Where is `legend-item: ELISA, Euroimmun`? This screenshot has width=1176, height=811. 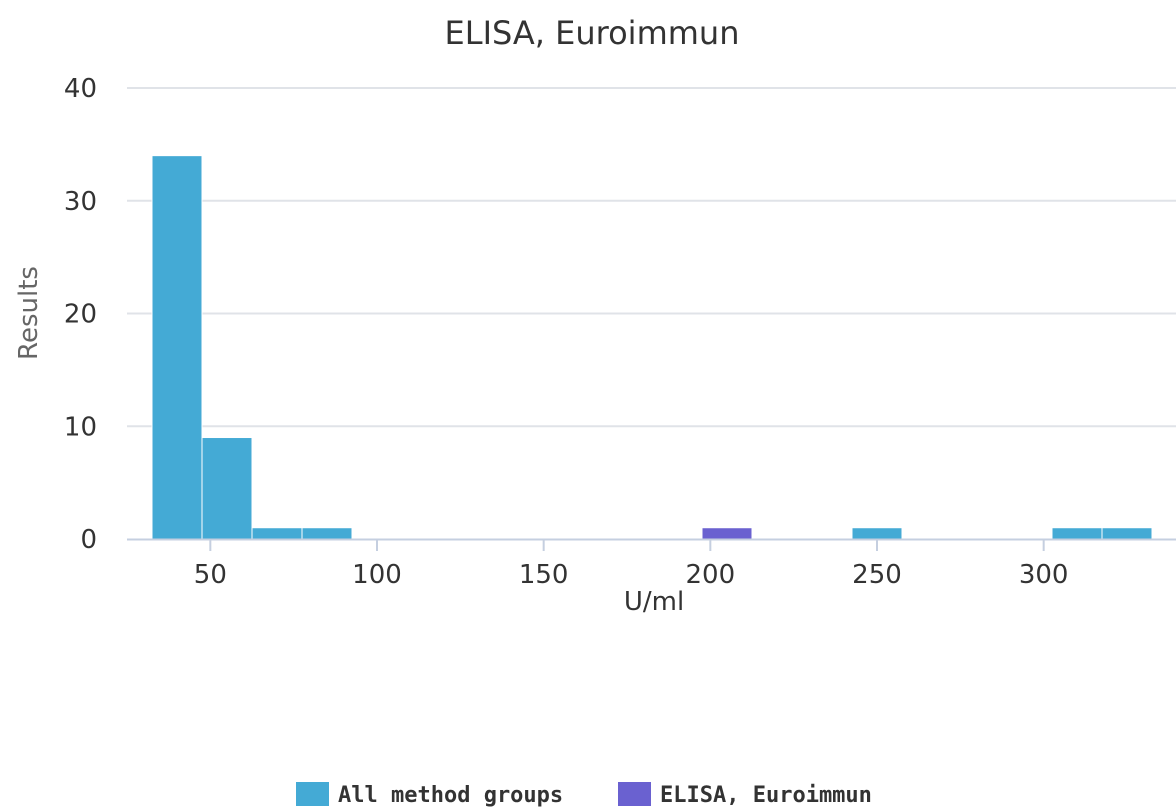
legend-item: ELISA, Euroimmun is located at coordinates (745, 795).